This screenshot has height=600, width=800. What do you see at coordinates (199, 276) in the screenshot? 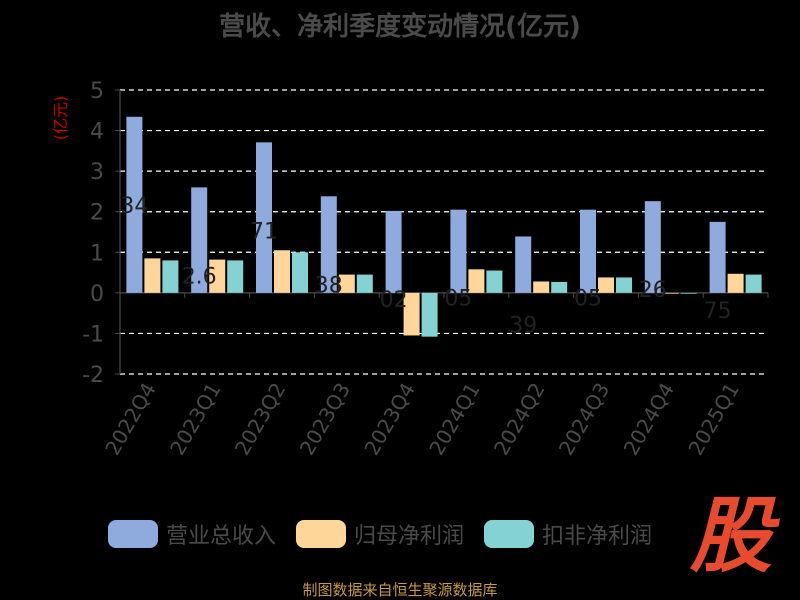
I see `data-label: 2.6` at bounding box center [199, 276].